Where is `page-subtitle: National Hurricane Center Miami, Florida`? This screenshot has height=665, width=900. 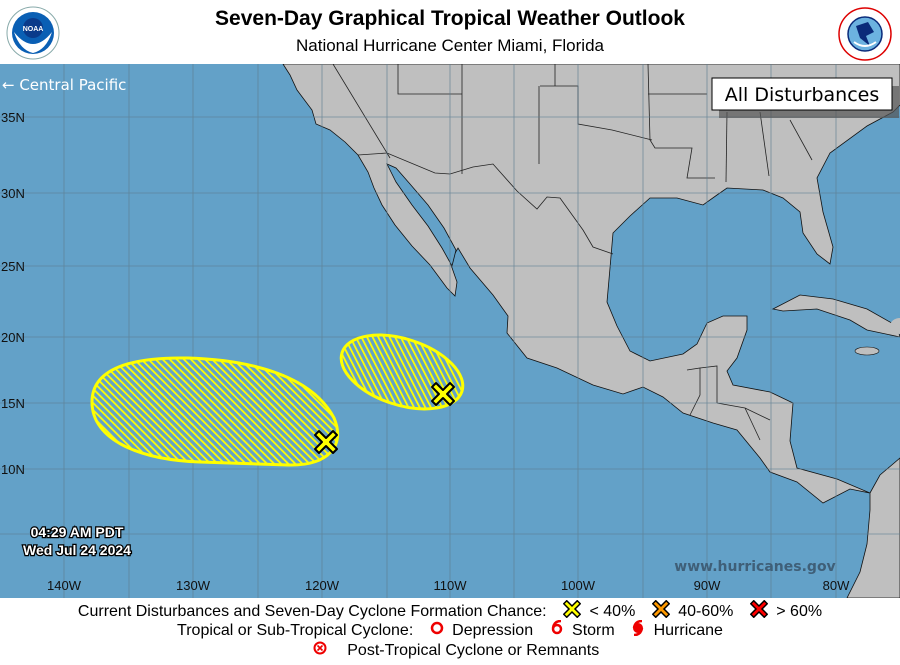
page-subtitle: National Hurricane Center Miami, Florida is located at coordinates (449, 45).